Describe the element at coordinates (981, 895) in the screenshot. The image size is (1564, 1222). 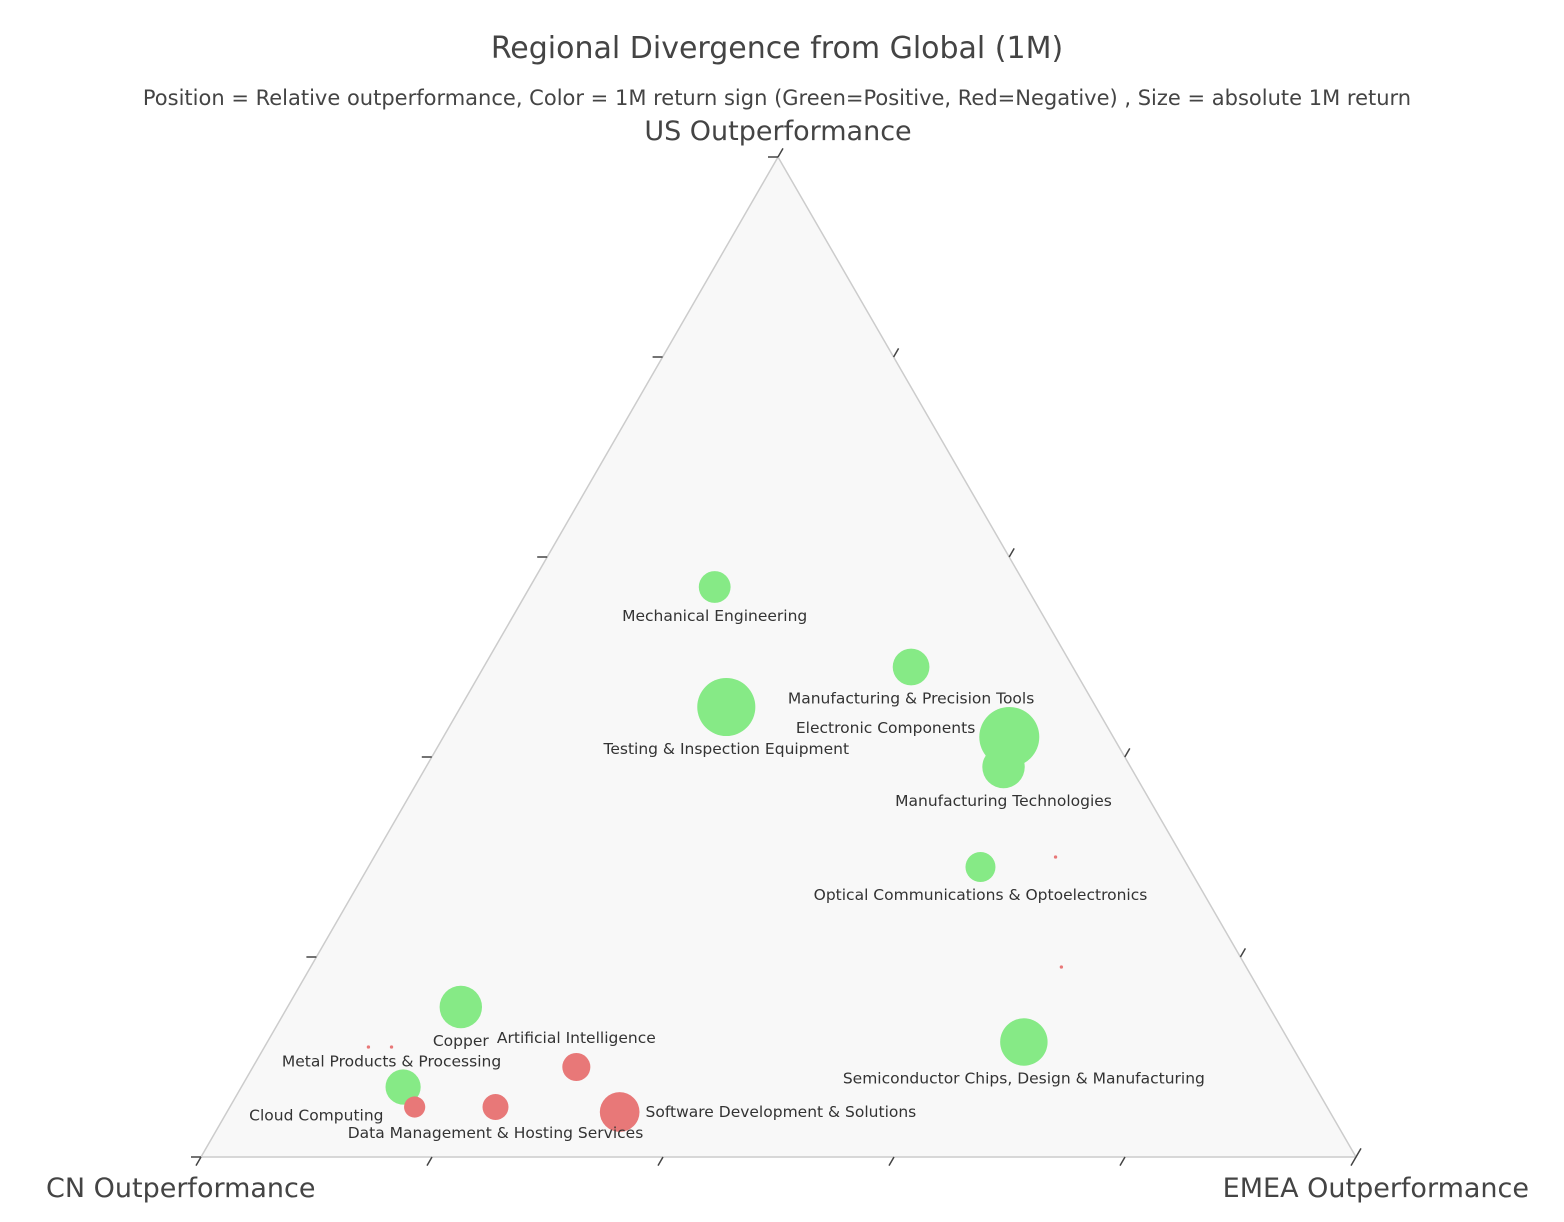
I see `point-label-5: Optical Communications & Optoelectronics` at that location.